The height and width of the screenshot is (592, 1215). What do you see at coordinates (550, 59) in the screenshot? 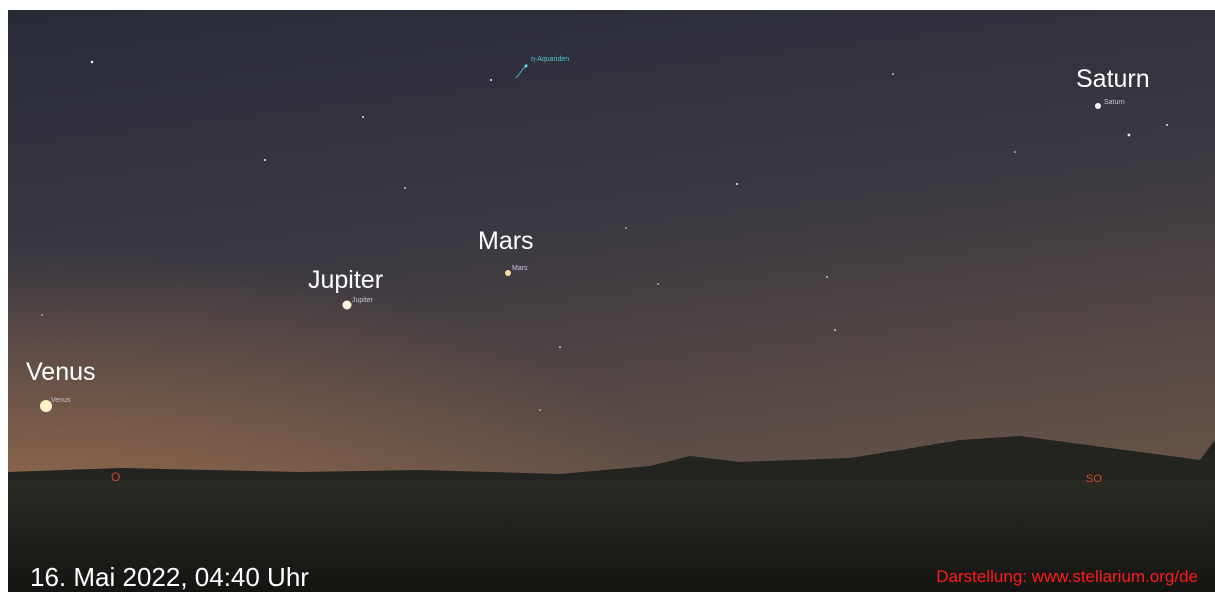
I see `meteor-label: η-Aquariden` at bounding box center [550, 59].